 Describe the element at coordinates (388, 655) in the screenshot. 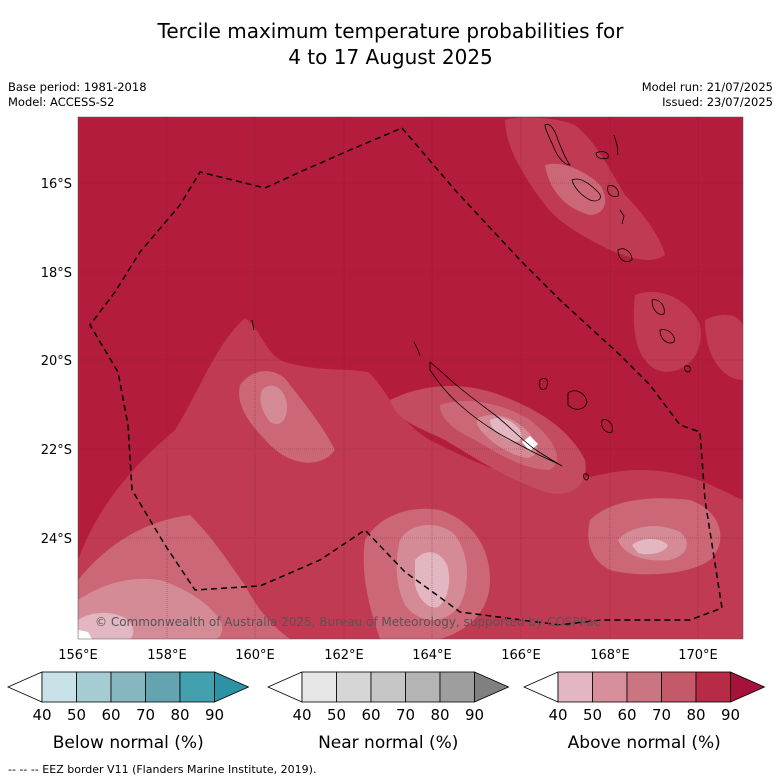

I see `longitude-labels: 156°E 158°E 160°E 162°E 164°E 166°E 168°E 170°E` at that location.